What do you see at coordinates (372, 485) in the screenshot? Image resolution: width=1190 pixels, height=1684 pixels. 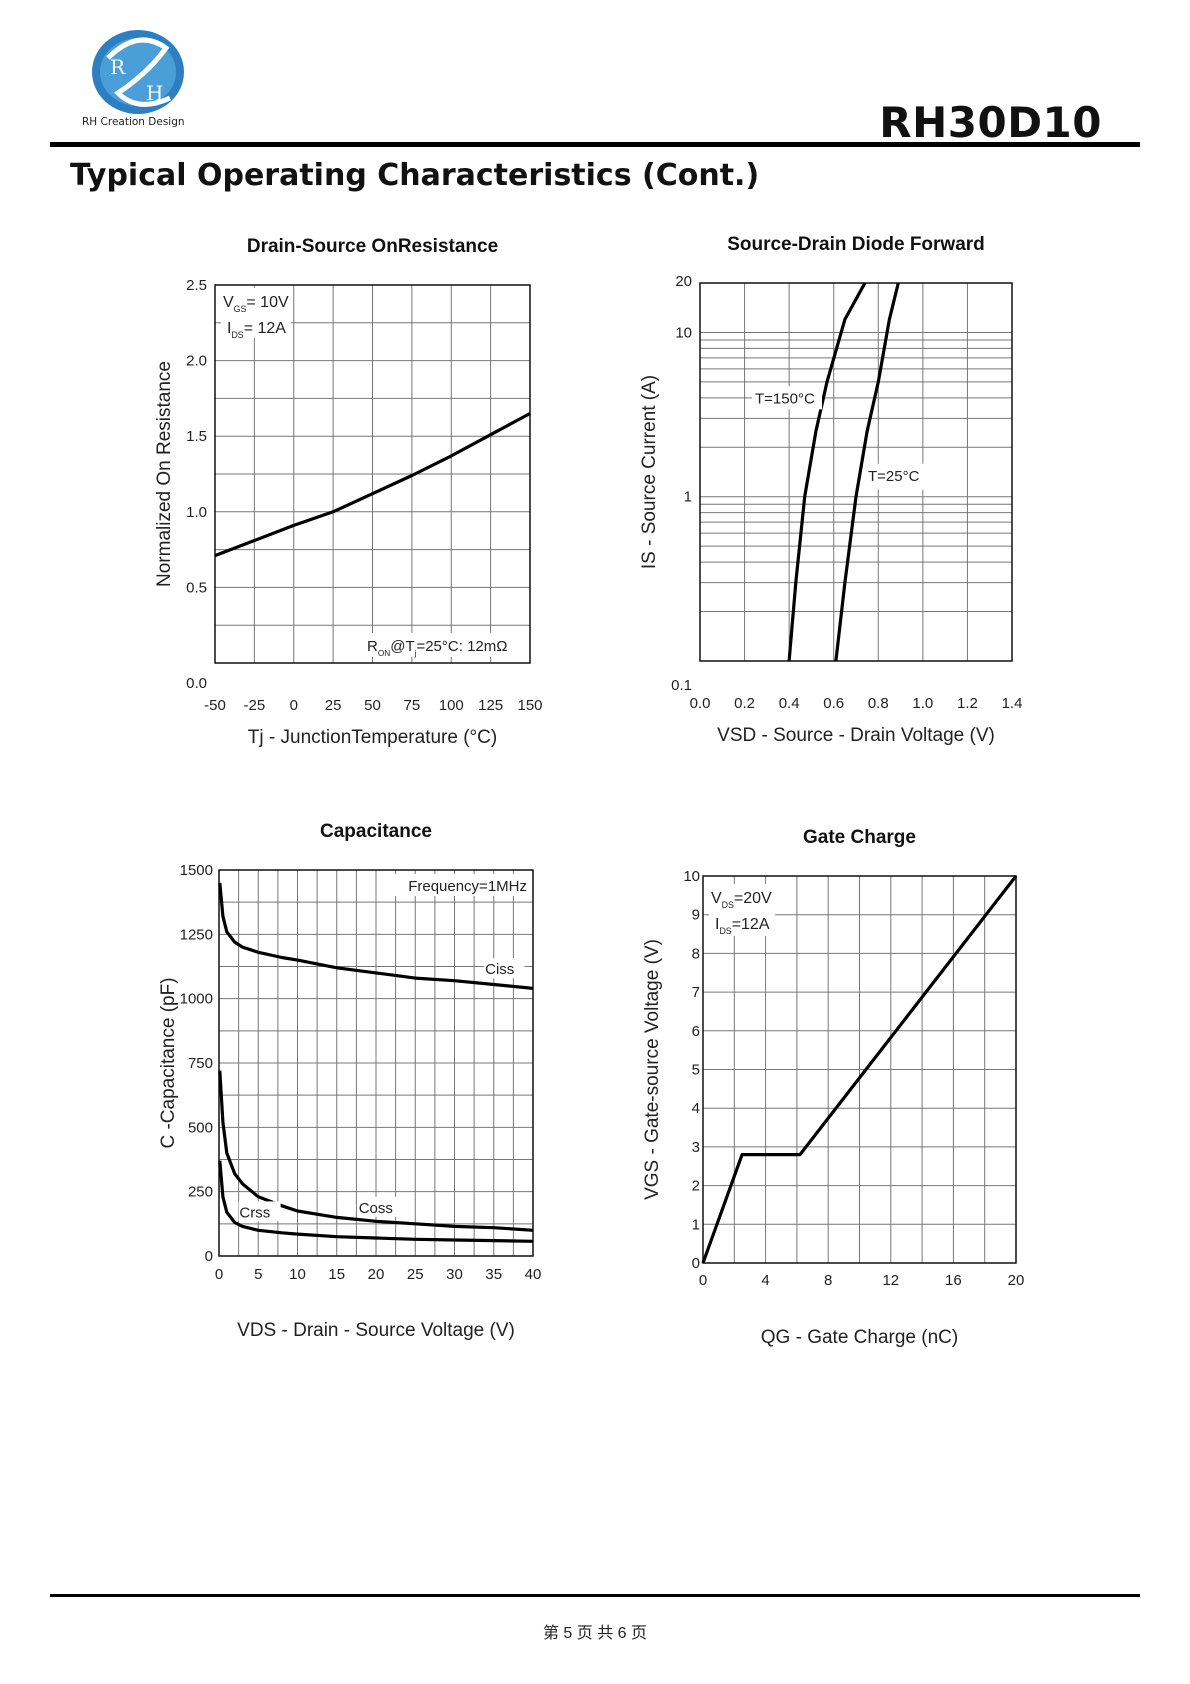 I see `rdson-series-line` at bounding box center [372, 485].